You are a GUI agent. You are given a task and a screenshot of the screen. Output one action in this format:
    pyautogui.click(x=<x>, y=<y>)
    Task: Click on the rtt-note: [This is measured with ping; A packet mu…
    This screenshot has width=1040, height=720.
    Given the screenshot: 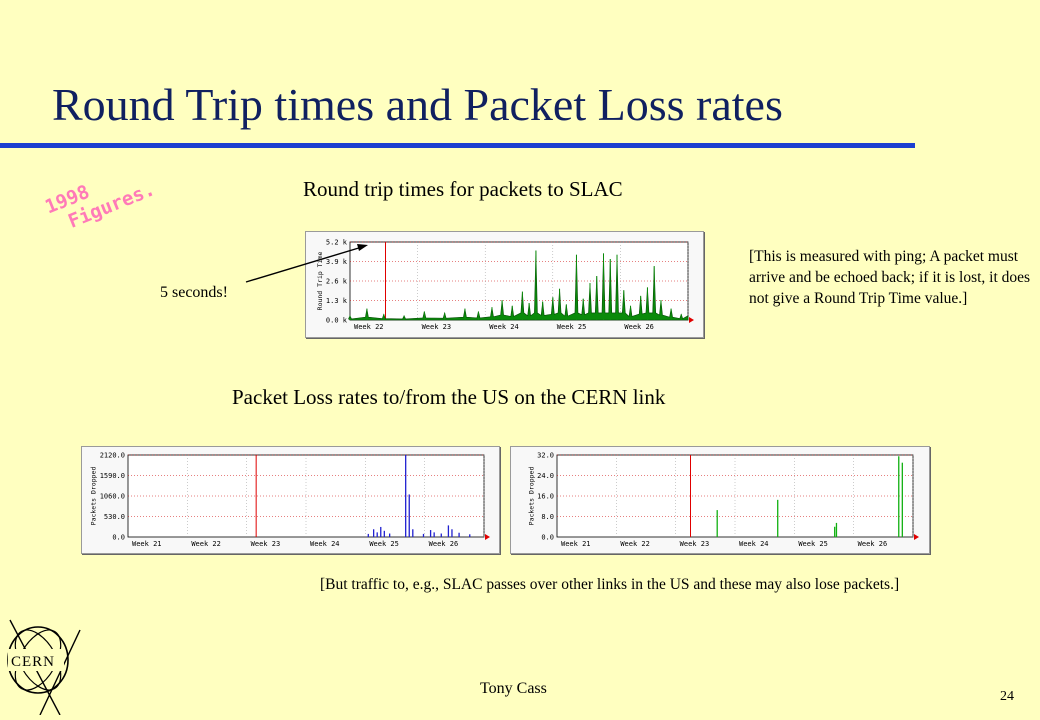 What is the action you would take?
    pyautogui.click(x=890, y=277)
    